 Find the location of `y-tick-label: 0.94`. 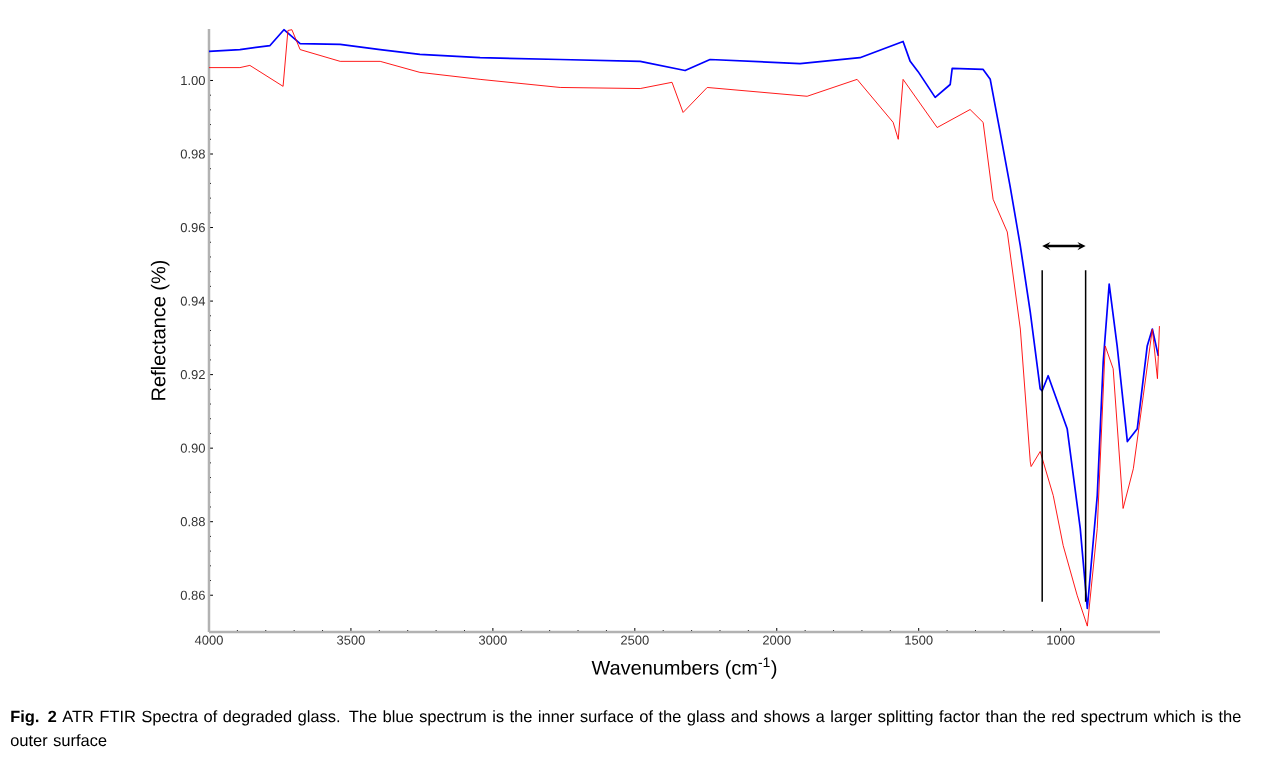

y-tick-label: 0.94 is located at coordinates (193, 301).